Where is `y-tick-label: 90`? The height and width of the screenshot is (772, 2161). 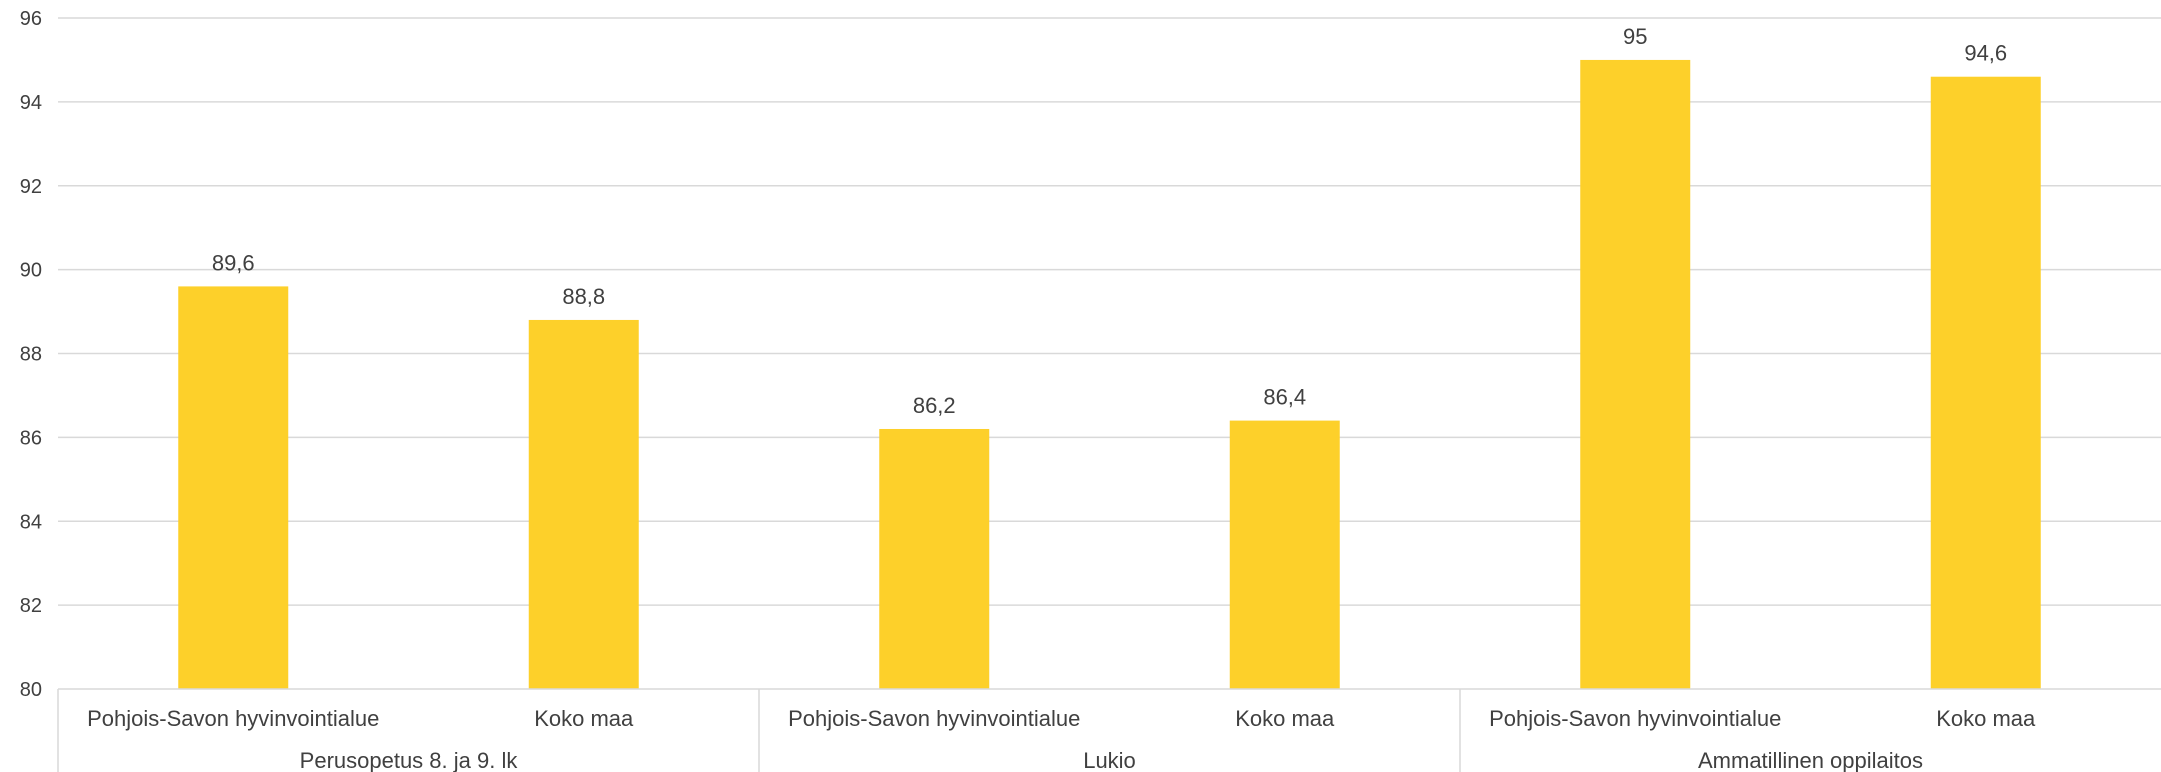
y-tick-label: 90 is located at coordinates (31, 271).